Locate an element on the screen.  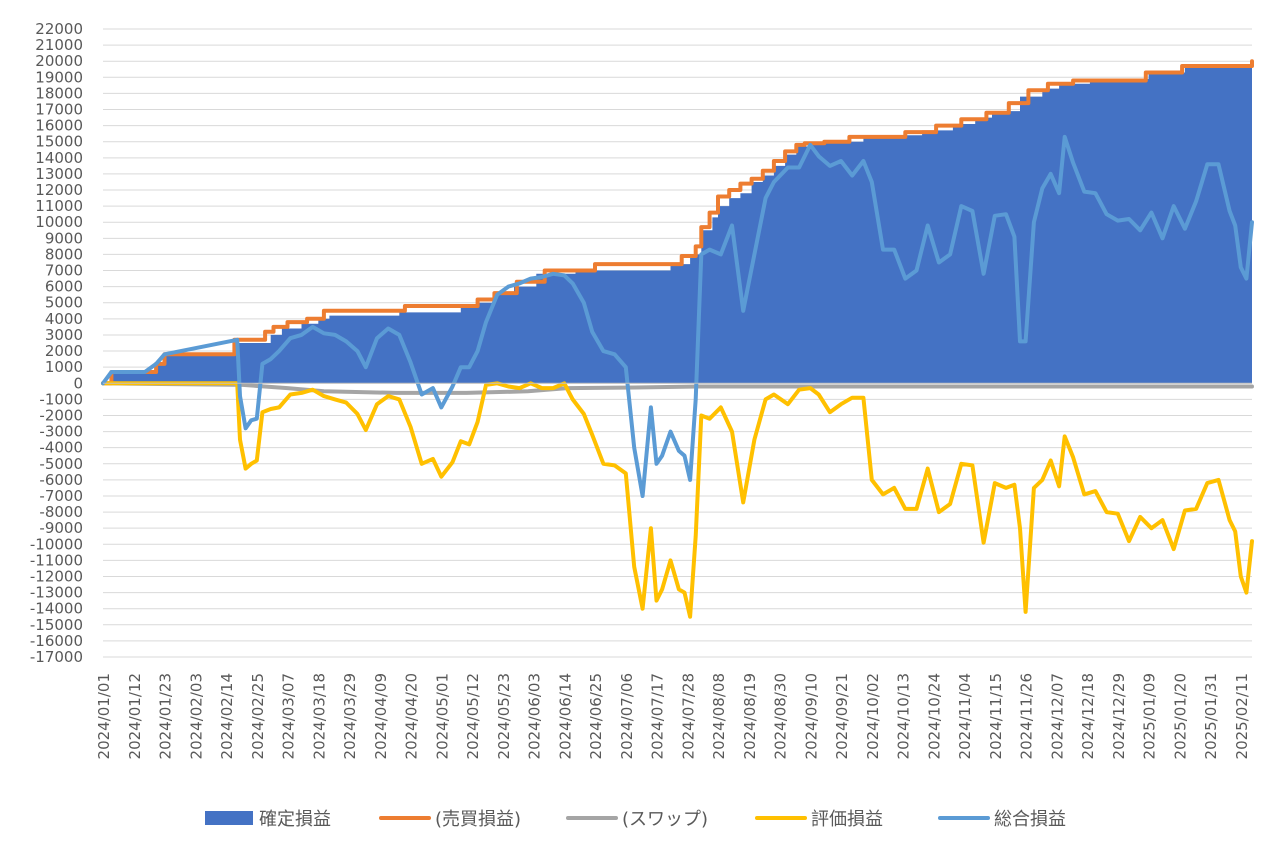
y-tick-label: 16000 is located at coordinates (59, 126).